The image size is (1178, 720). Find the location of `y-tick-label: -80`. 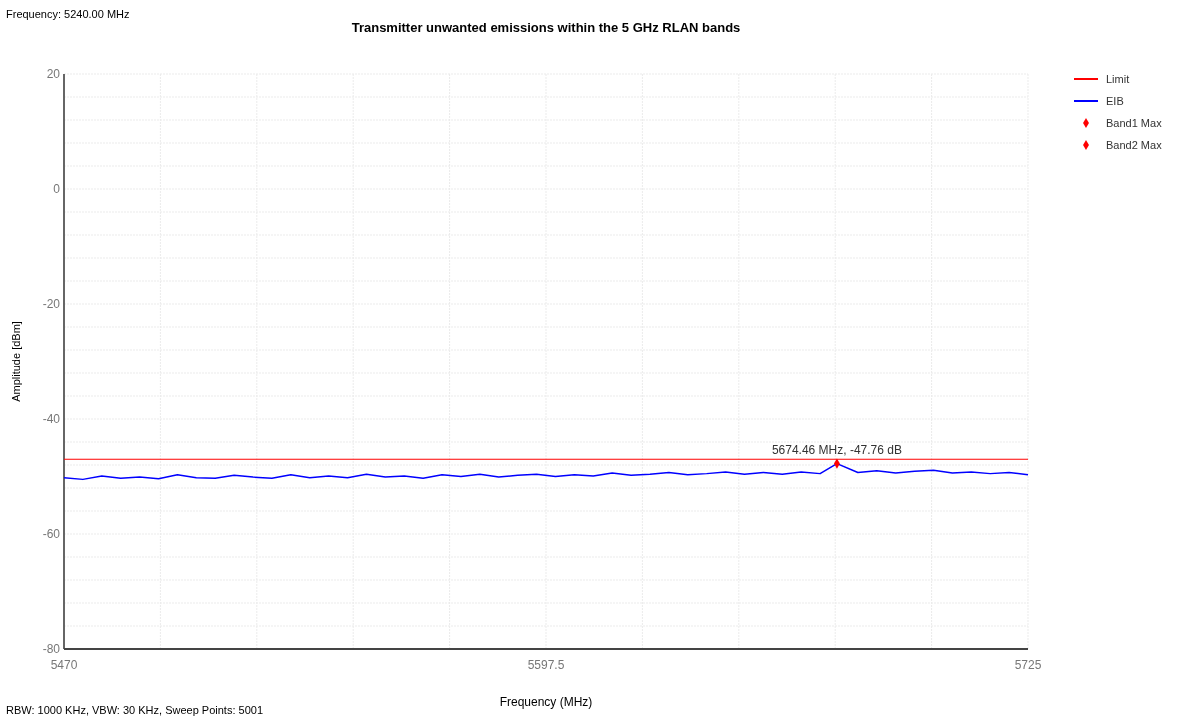

y-tick-label: -80 is located at coordinates (51, 649).